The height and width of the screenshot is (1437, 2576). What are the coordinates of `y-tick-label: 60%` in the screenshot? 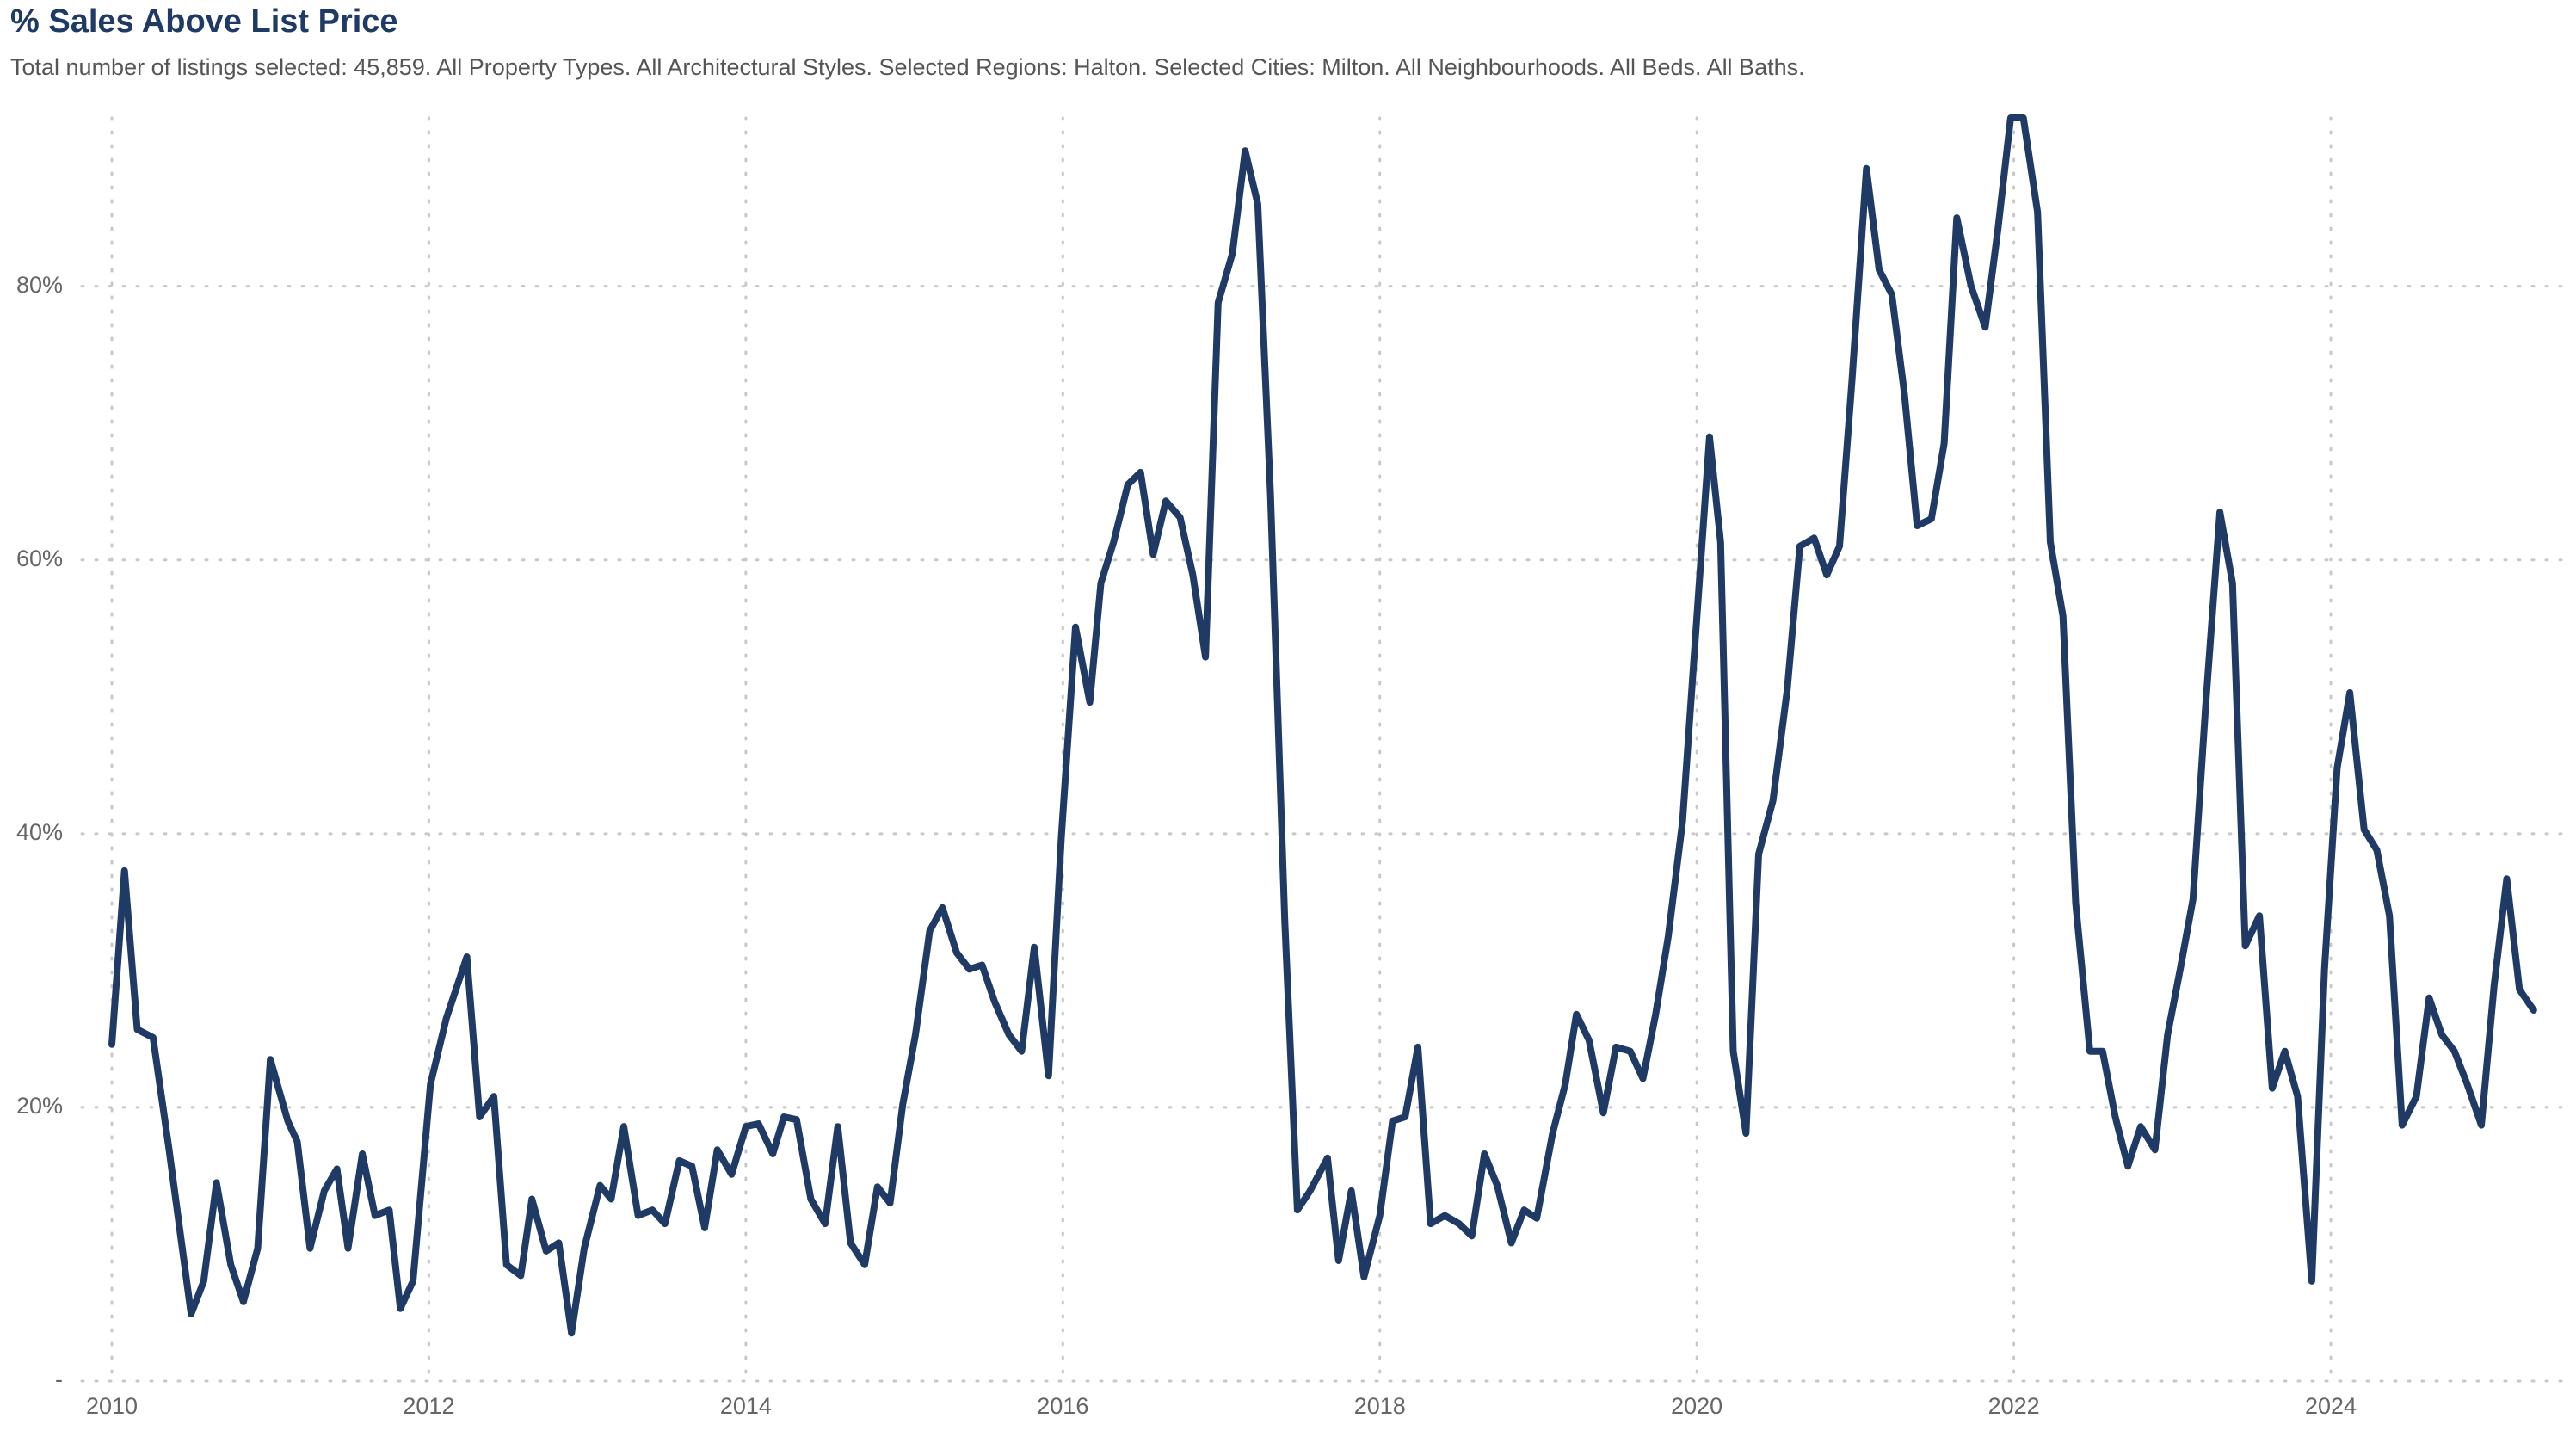 It's located at (39, 558).